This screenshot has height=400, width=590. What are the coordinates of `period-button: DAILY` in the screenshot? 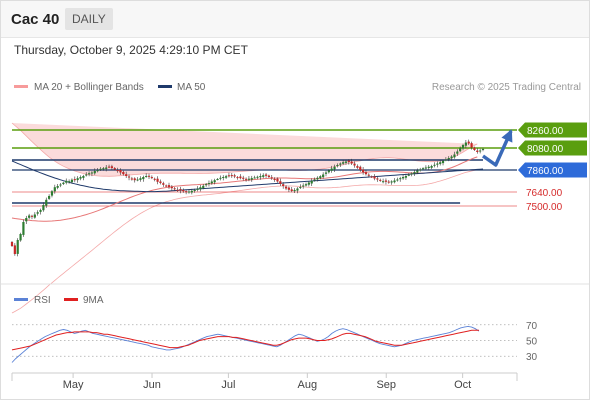 It's located at (89, 19).